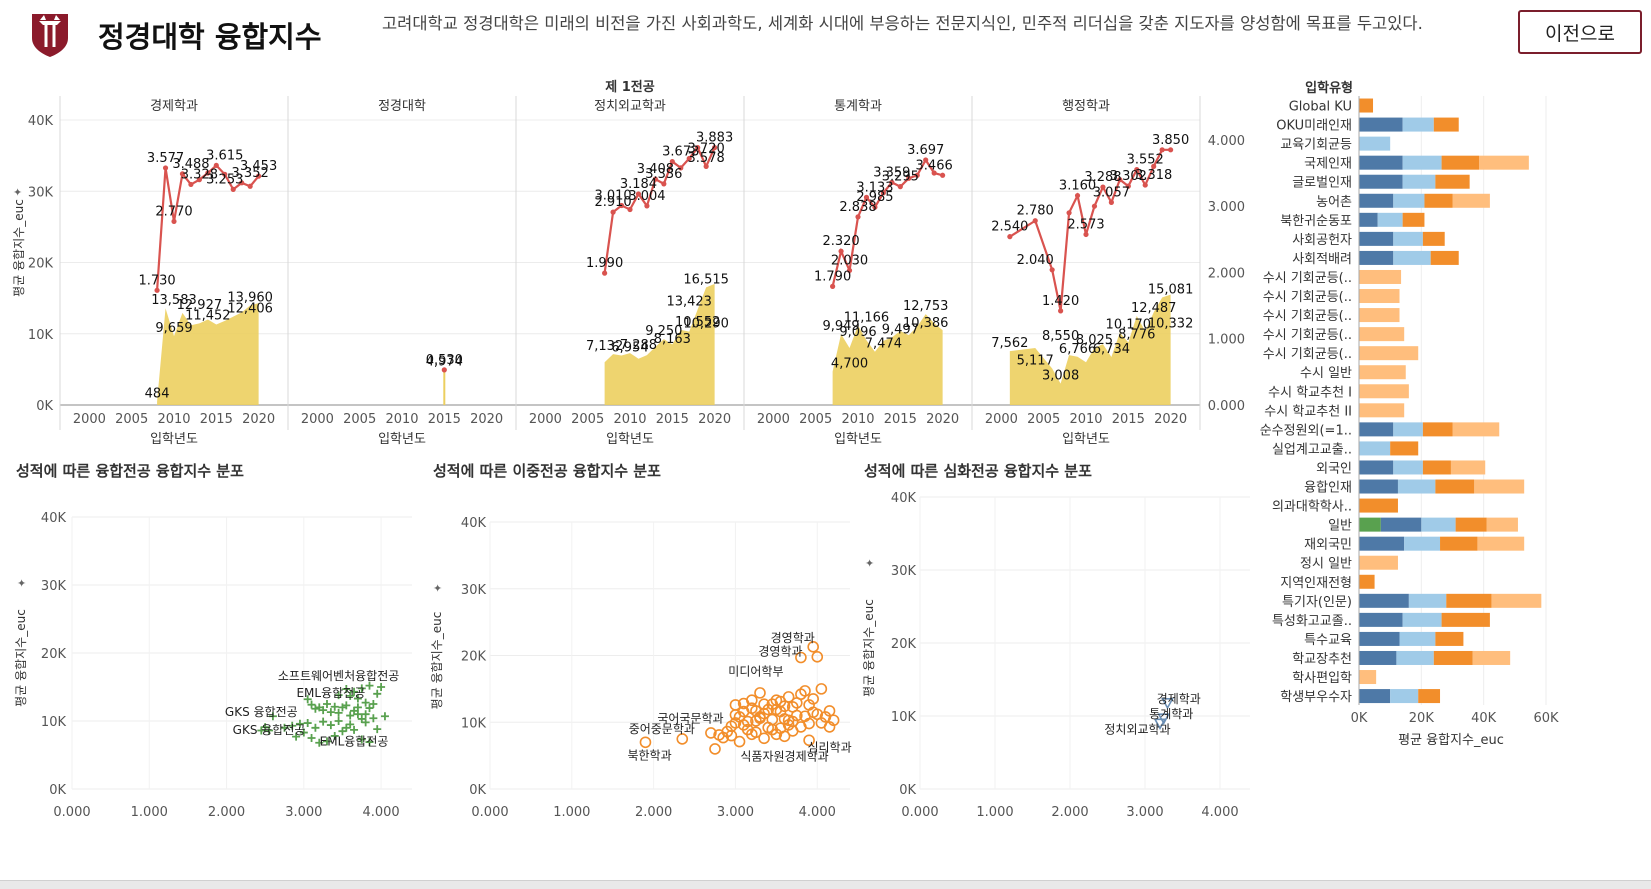 Image resolution: width=1651 pixels, height=889 pixels. I want to click on panel-title: 정치외교학과, so click(630, 106).